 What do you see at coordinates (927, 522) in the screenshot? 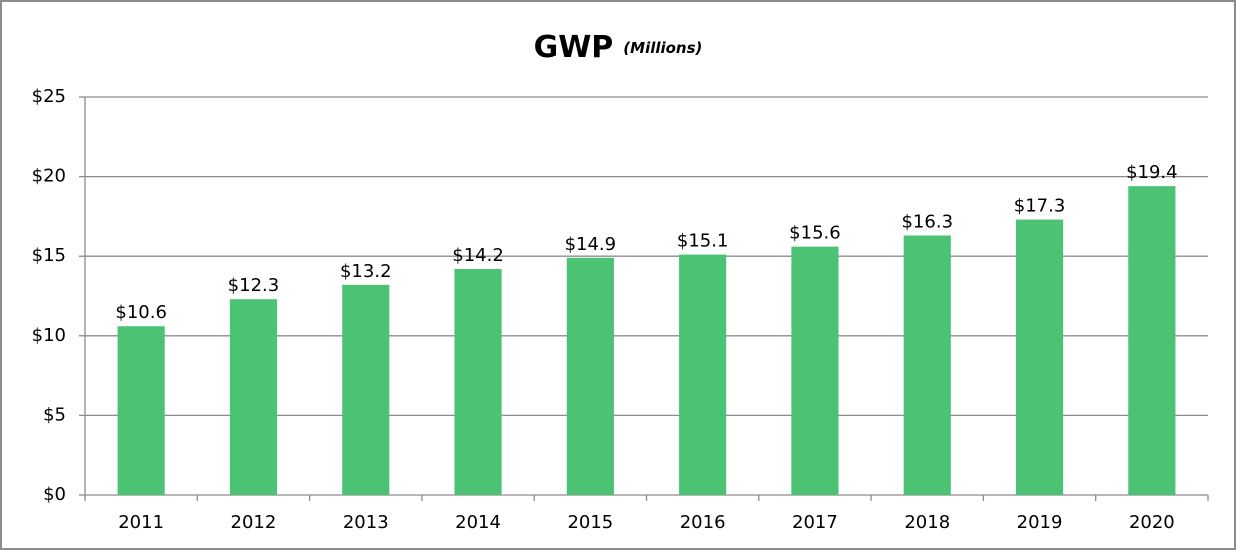
I see `x-tick-label: 2018` at bounding box center [927, 522].